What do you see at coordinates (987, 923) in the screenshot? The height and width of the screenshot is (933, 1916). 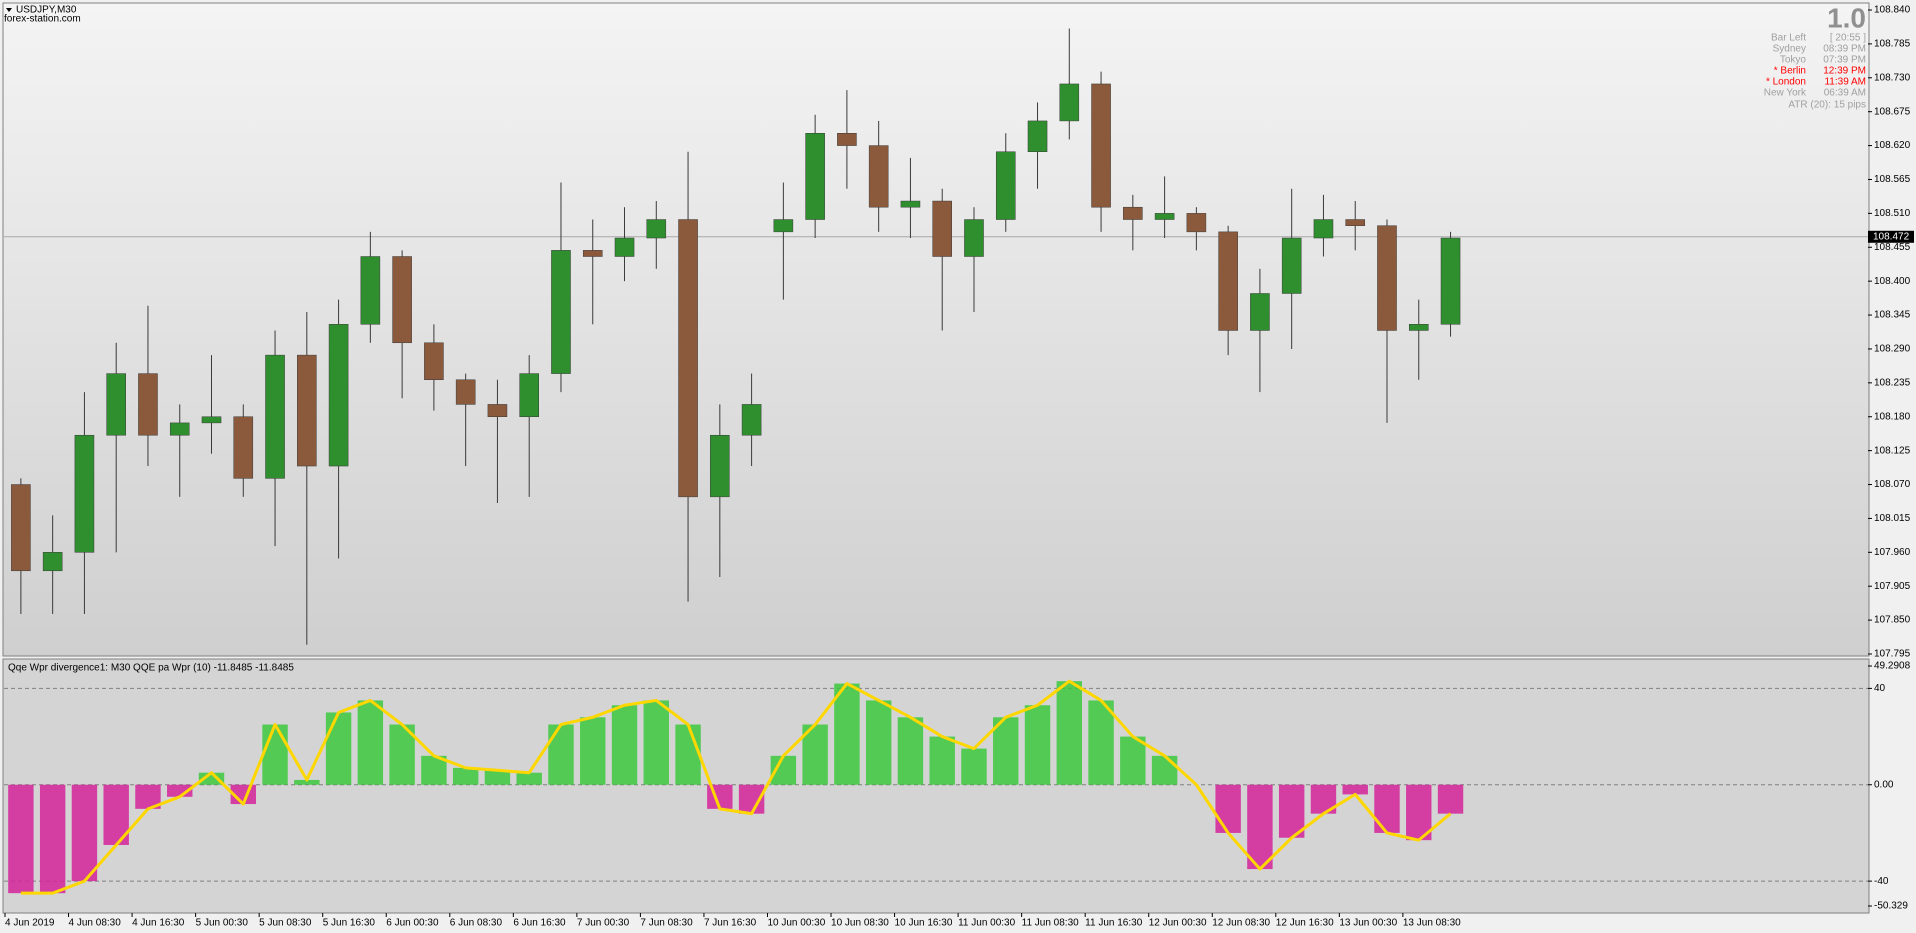 I see `x-tick-label: 11 Jun 00:30` at bounding box center [987, 923].